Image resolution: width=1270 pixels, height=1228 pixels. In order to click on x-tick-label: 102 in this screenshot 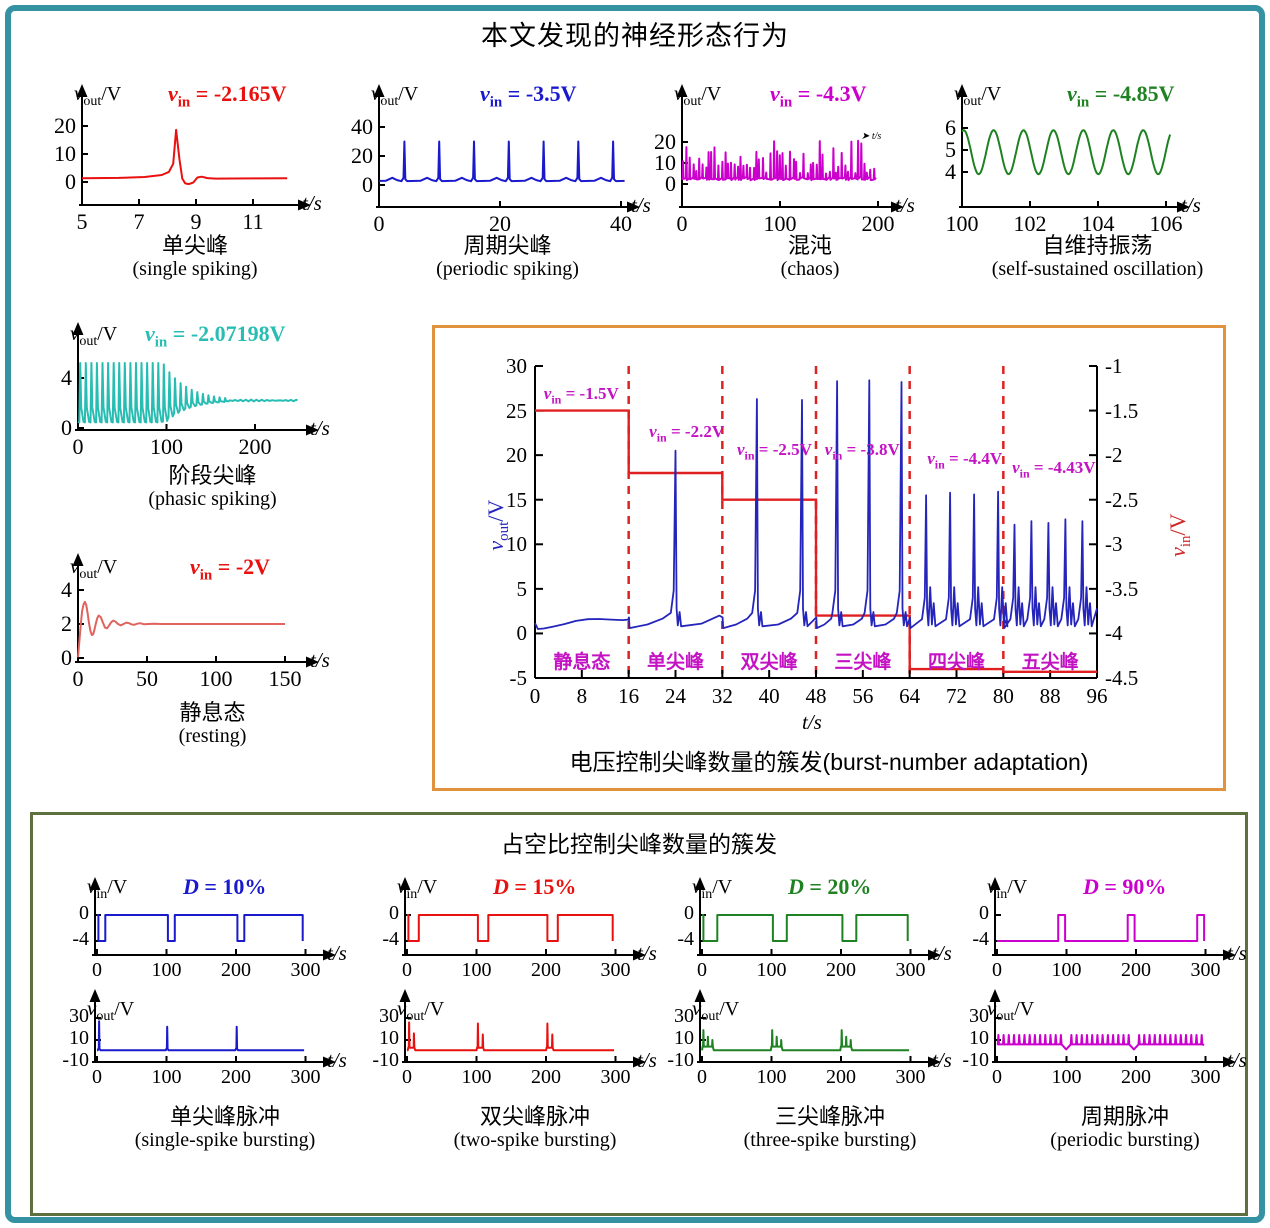, I will do `click(1030, 223)`.